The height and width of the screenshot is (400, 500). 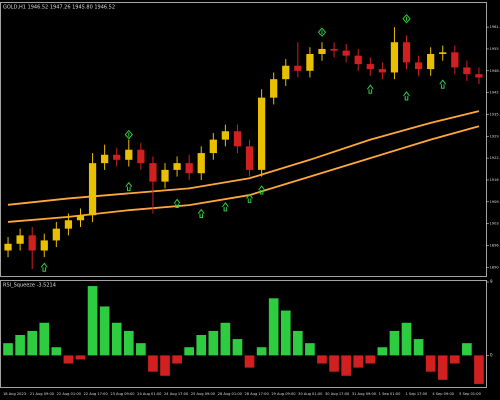 What do you see at coordinates (364, 394) in the screenshot?
I see `x-tick-label: 31 Aug 09:00` at bounding box center [364, 394].